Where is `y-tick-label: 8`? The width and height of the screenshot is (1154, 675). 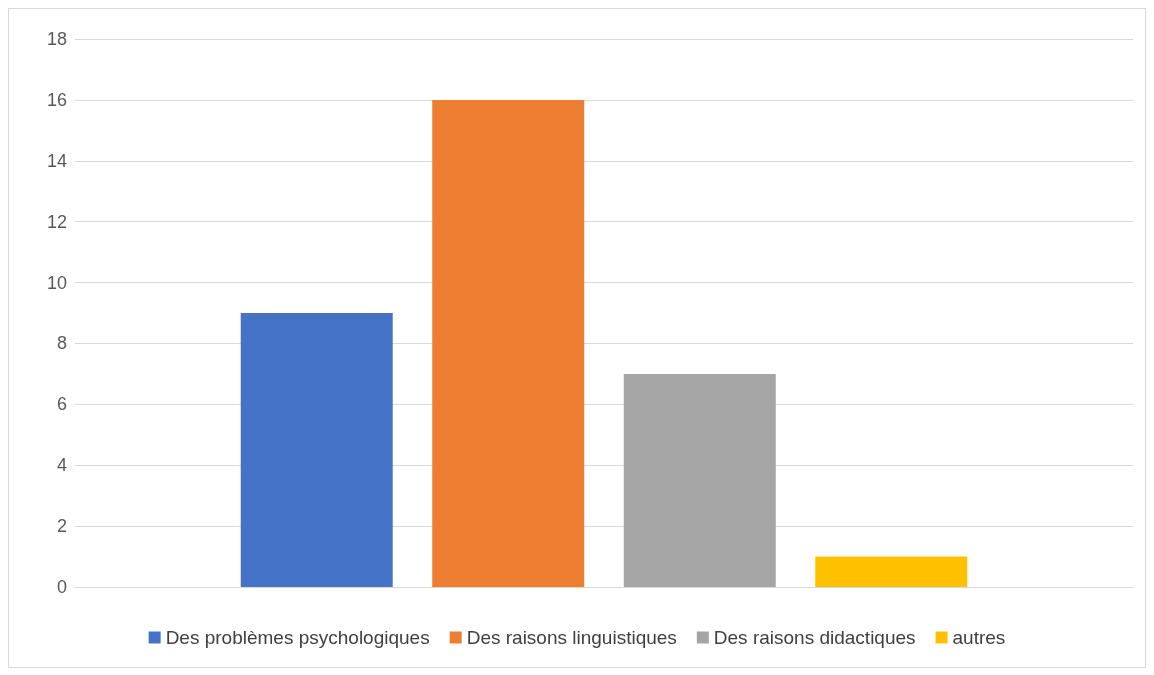
y-tick-label: 8 is located at coordinates (61, 343).